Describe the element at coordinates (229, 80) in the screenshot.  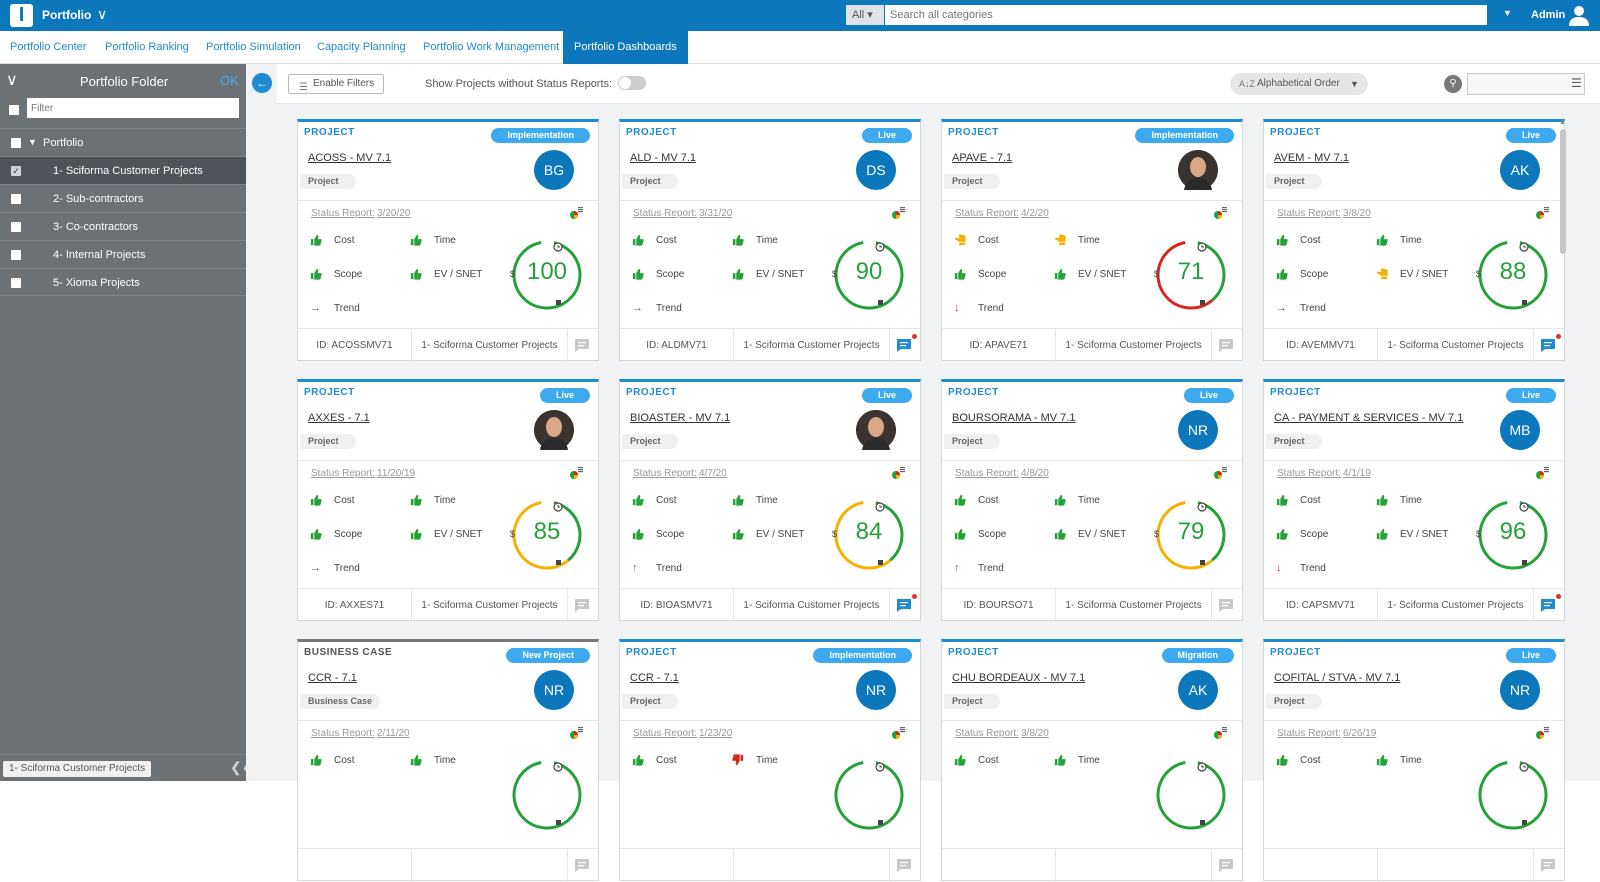
I see `ok-button: OK` at that location.